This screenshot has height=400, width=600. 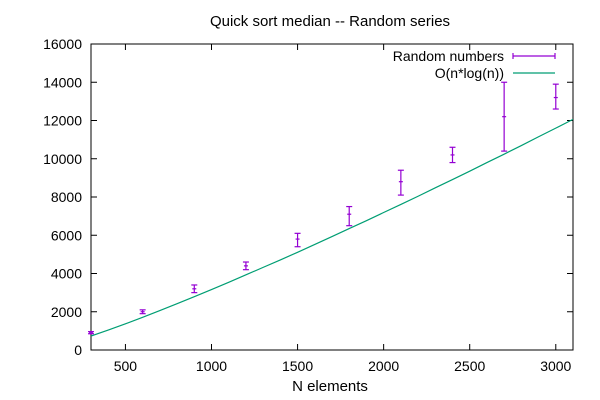 I want to click on x-tick-label: 1000, so click(x=211, y=366).